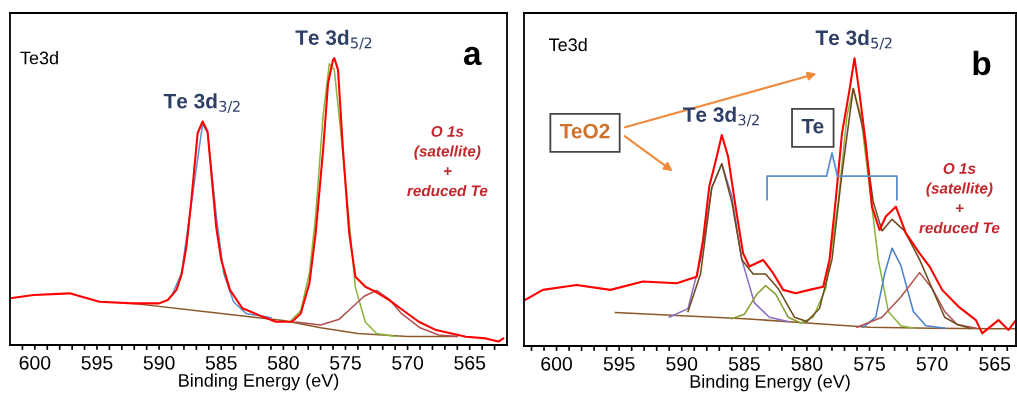 The height and width of the screenshot is (410, 1017). I want to click on annotation: b, so click(982, 63).